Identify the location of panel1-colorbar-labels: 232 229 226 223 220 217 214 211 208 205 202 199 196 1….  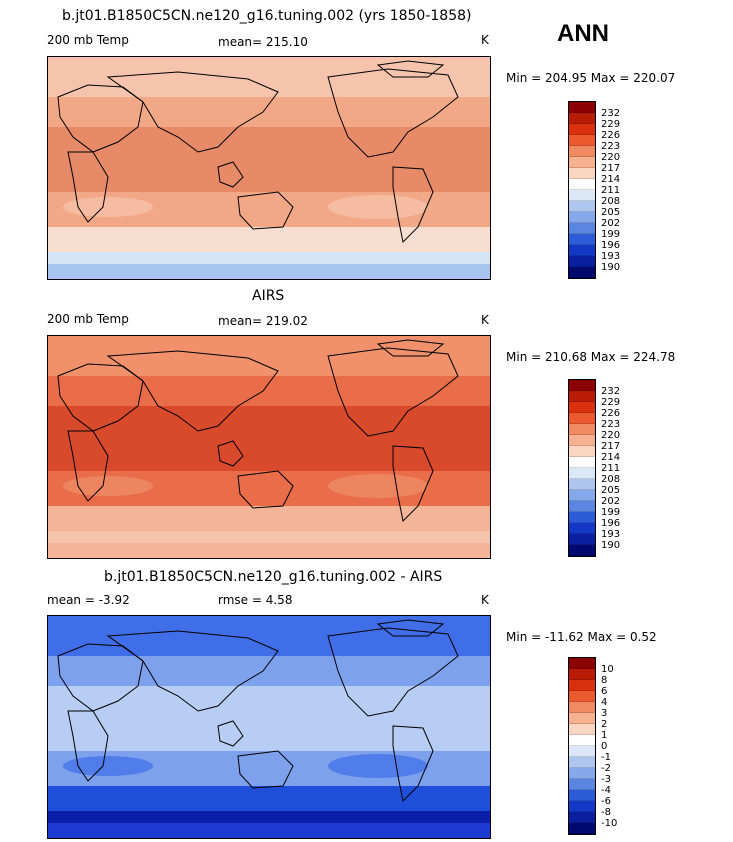
(610, 187).